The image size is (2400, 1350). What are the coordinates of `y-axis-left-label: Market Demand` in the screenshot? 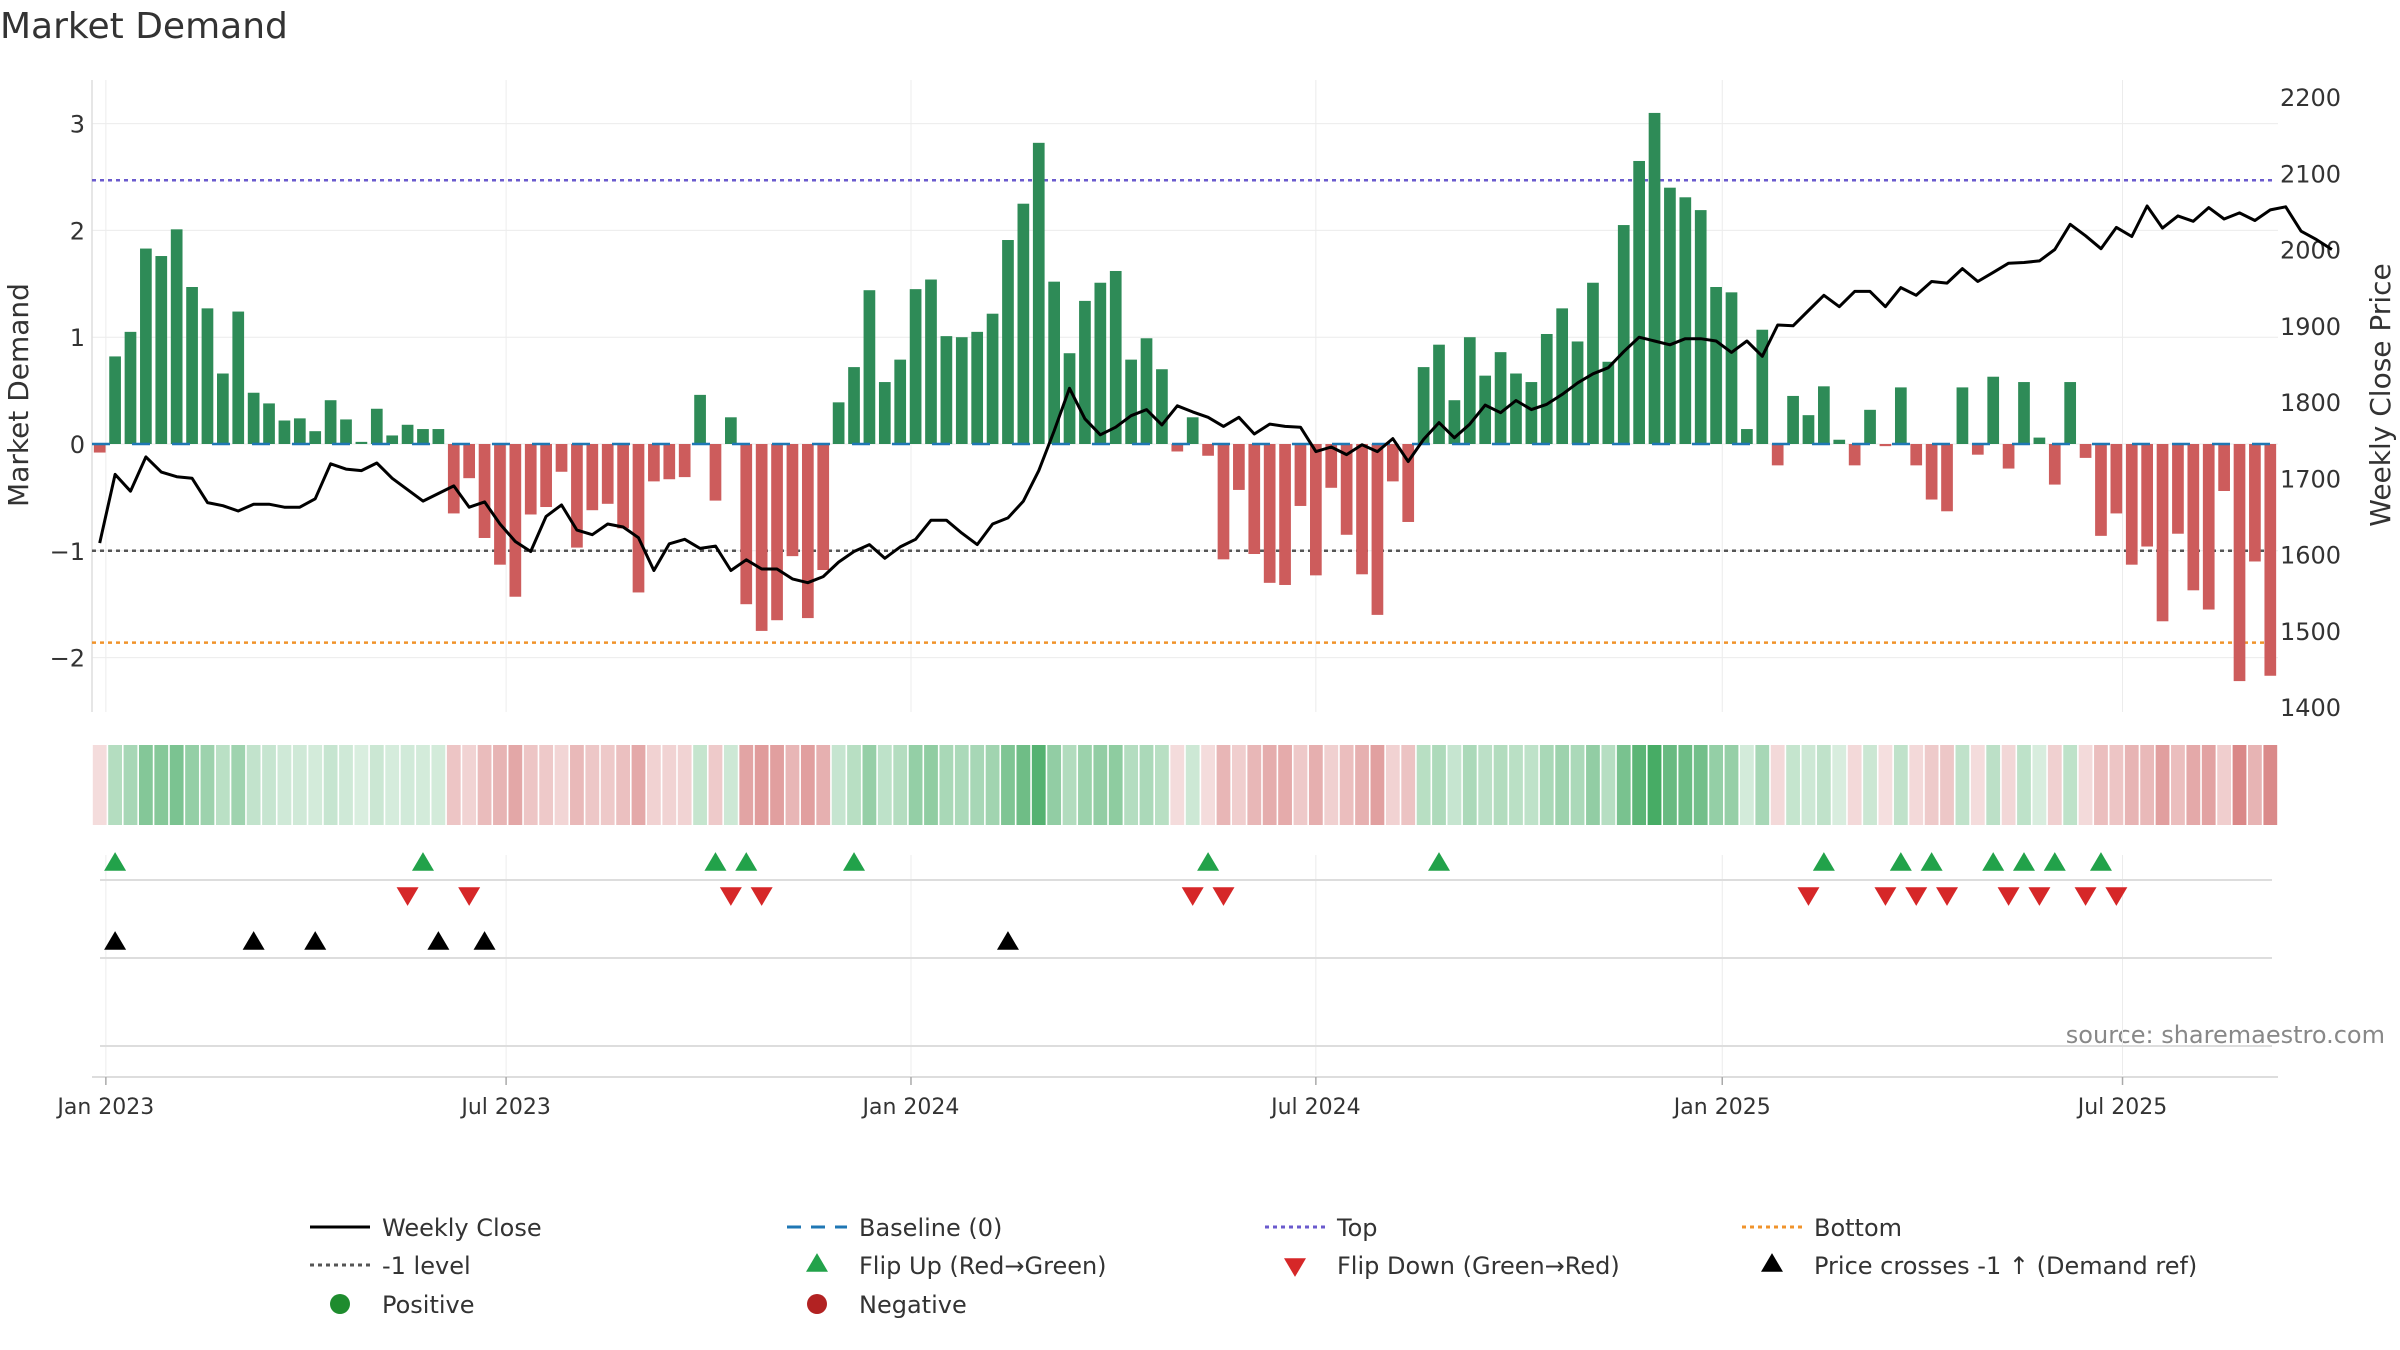 It's located at (18, 395).